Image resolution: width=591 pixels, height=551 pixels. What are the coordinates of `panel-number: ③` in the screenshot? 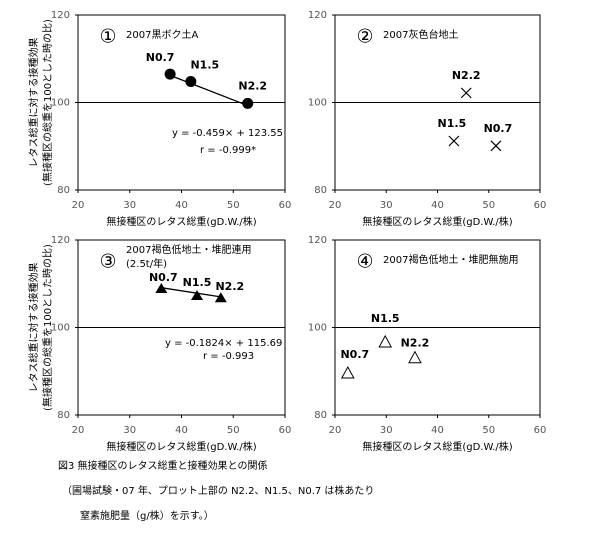 It's located at (107, 262).